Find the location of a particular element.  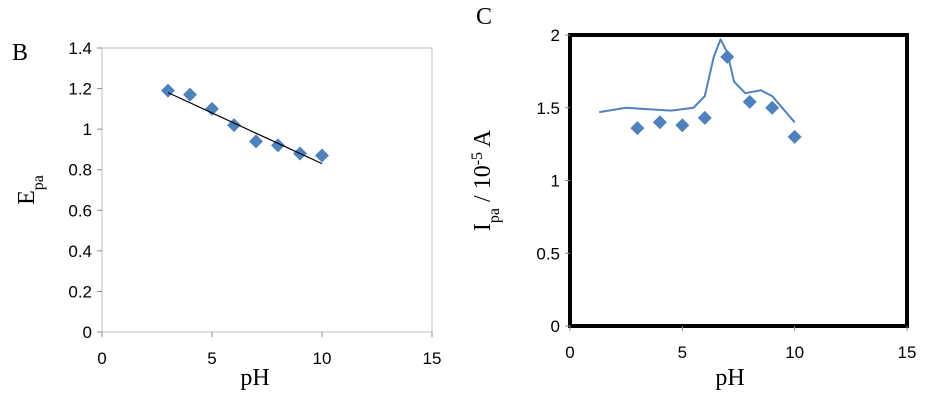

y-axis-title-part: E is located at coordinates (27, 197).